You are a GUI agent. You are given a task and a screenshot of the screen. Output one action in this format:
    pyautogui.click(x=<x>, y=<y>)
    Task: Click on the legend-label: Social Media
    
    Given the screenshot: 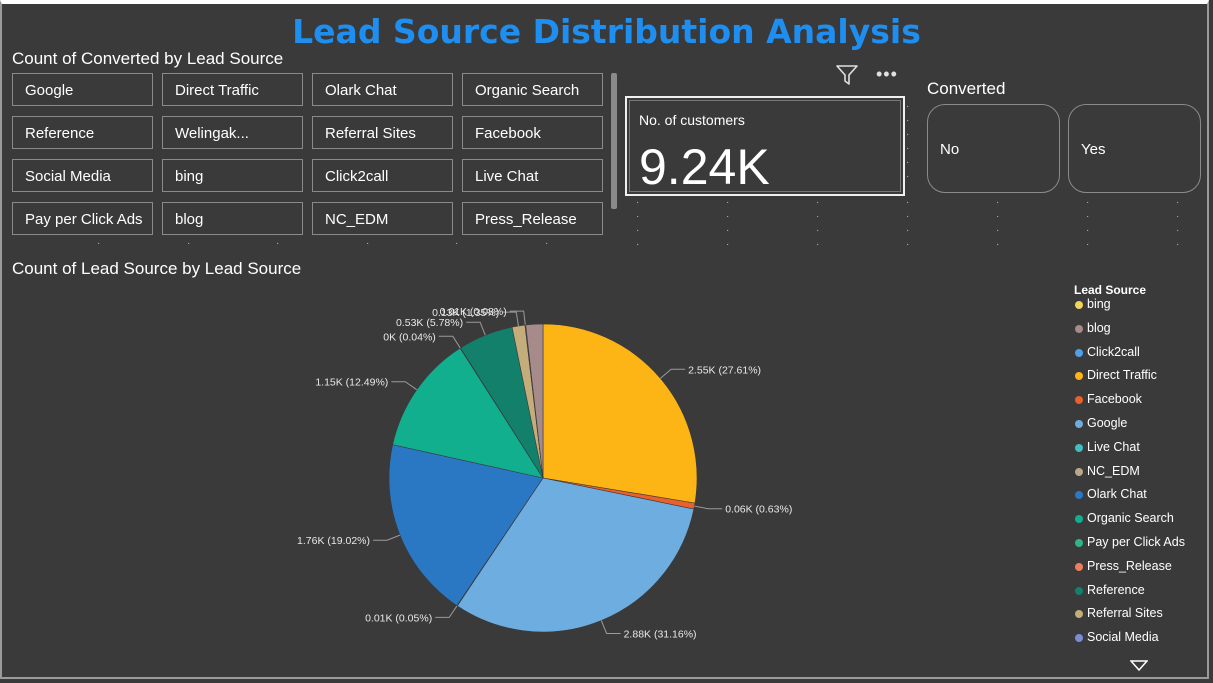 What is the action you would take?
    pyautogui.click(x=1123, y=637)
    